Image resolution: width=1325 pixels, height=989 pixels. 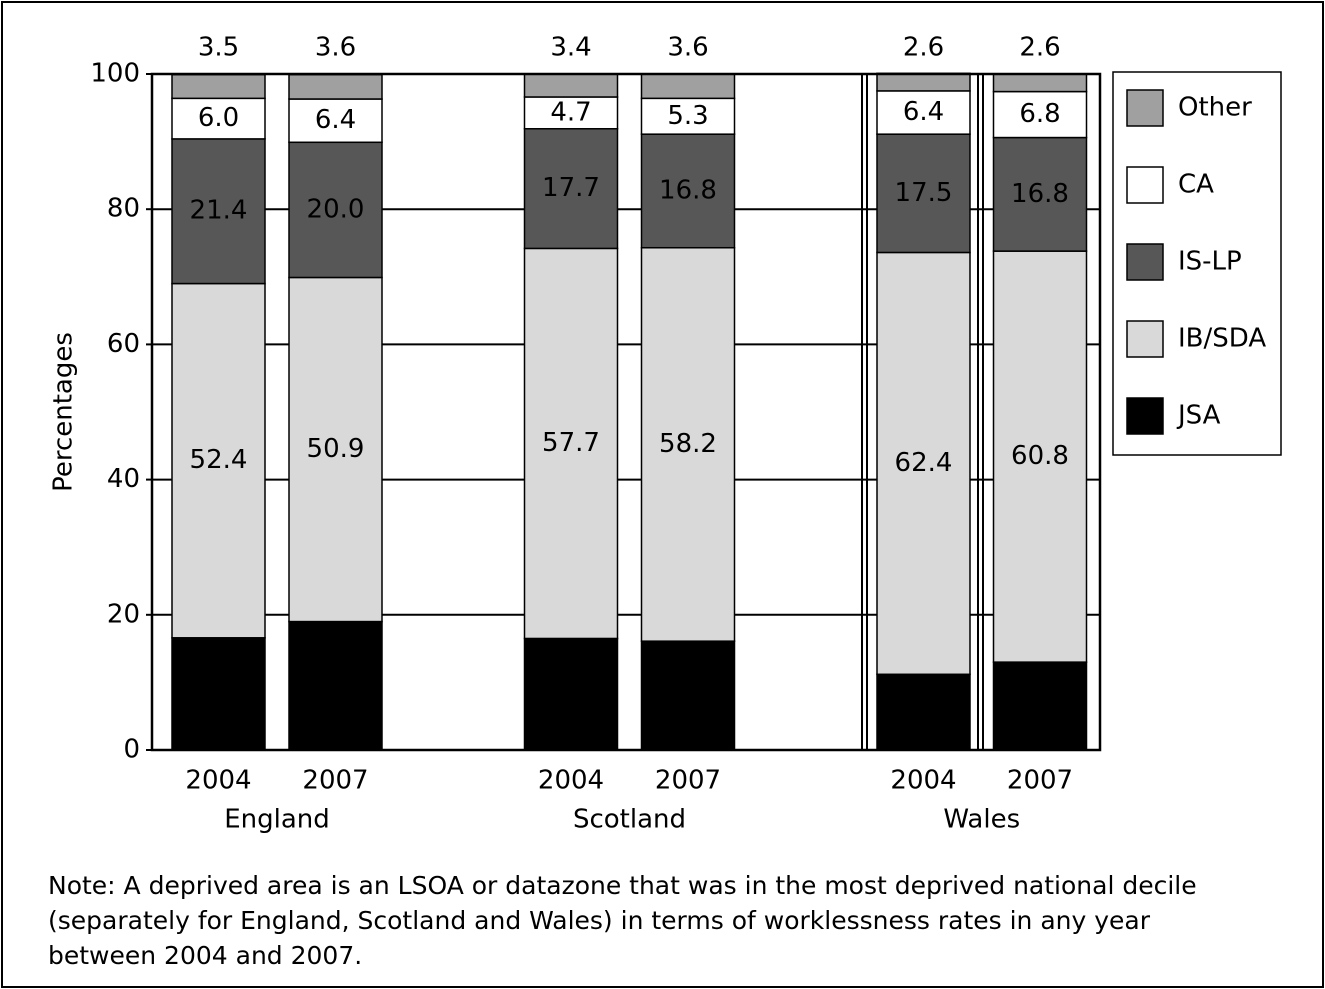 I want to click on group-label: England, so click(x=277, y=820).